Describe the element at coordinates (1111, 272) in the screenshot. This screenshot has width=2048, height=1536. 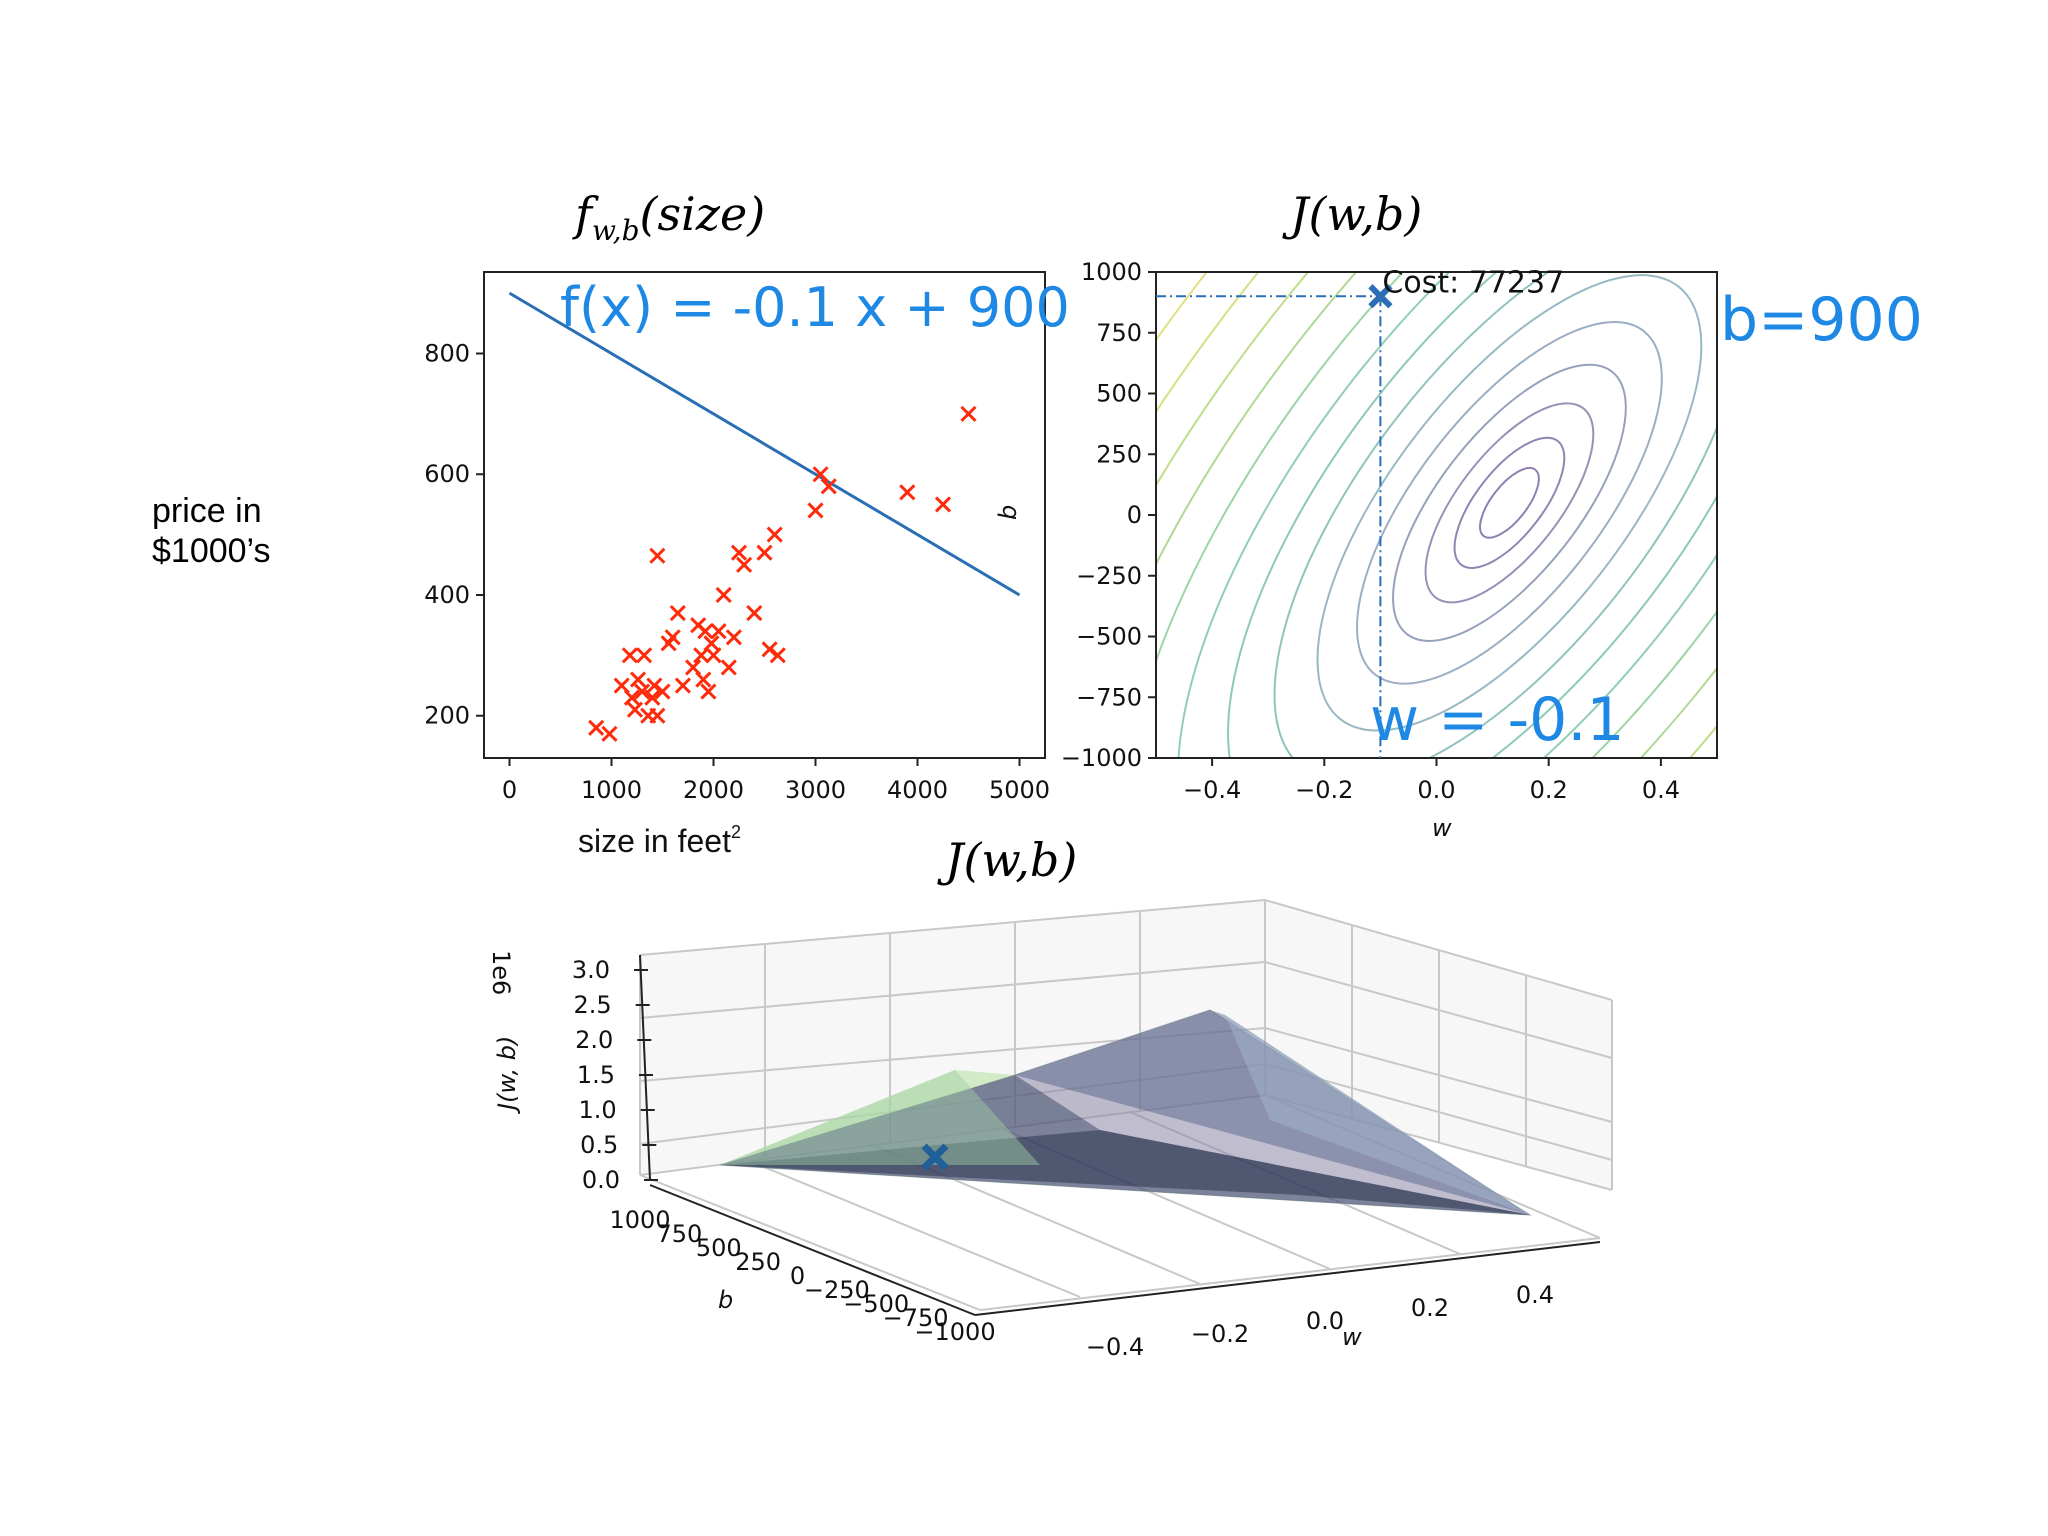
I see `contour-ytick-label: 1000` at that location.